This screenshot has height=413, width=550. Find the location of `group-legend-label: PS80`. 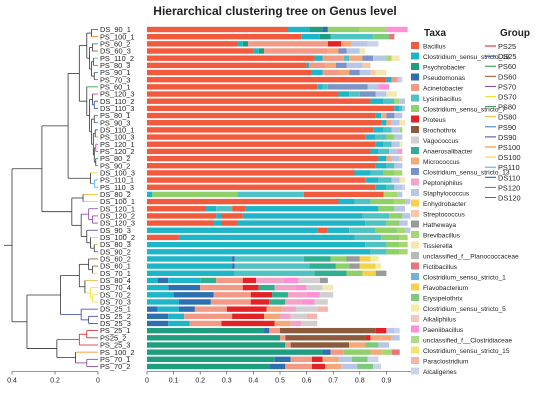

group-legend-label: PS80 is located at coordinates (507, 107).